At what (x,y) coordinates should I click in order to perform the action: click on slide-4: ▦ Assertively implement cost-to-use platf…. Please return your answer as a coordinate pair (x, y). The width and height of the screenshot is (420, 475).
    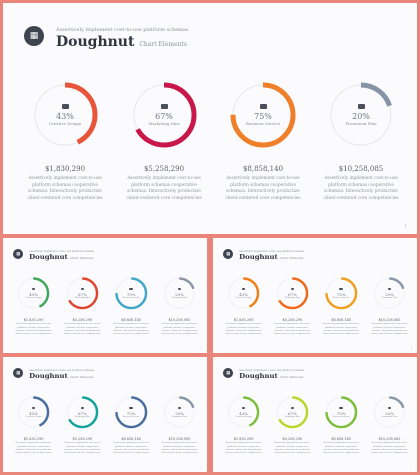
    Looking at the image, I should click on (105, 414).